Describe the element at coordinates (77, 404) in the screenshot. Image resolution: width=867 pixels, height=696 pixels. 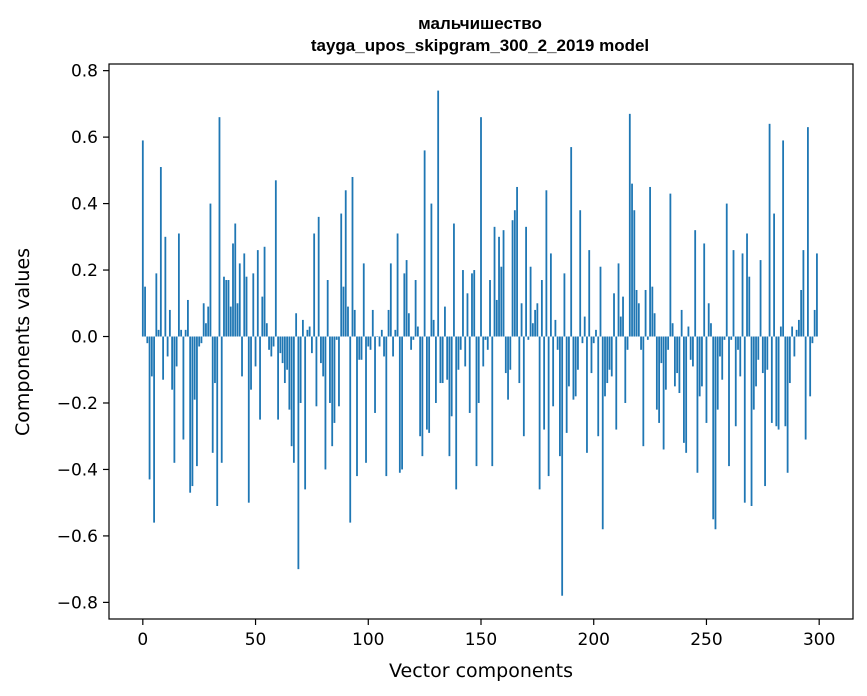
I see `y-tick-label: −0.2` at that location.